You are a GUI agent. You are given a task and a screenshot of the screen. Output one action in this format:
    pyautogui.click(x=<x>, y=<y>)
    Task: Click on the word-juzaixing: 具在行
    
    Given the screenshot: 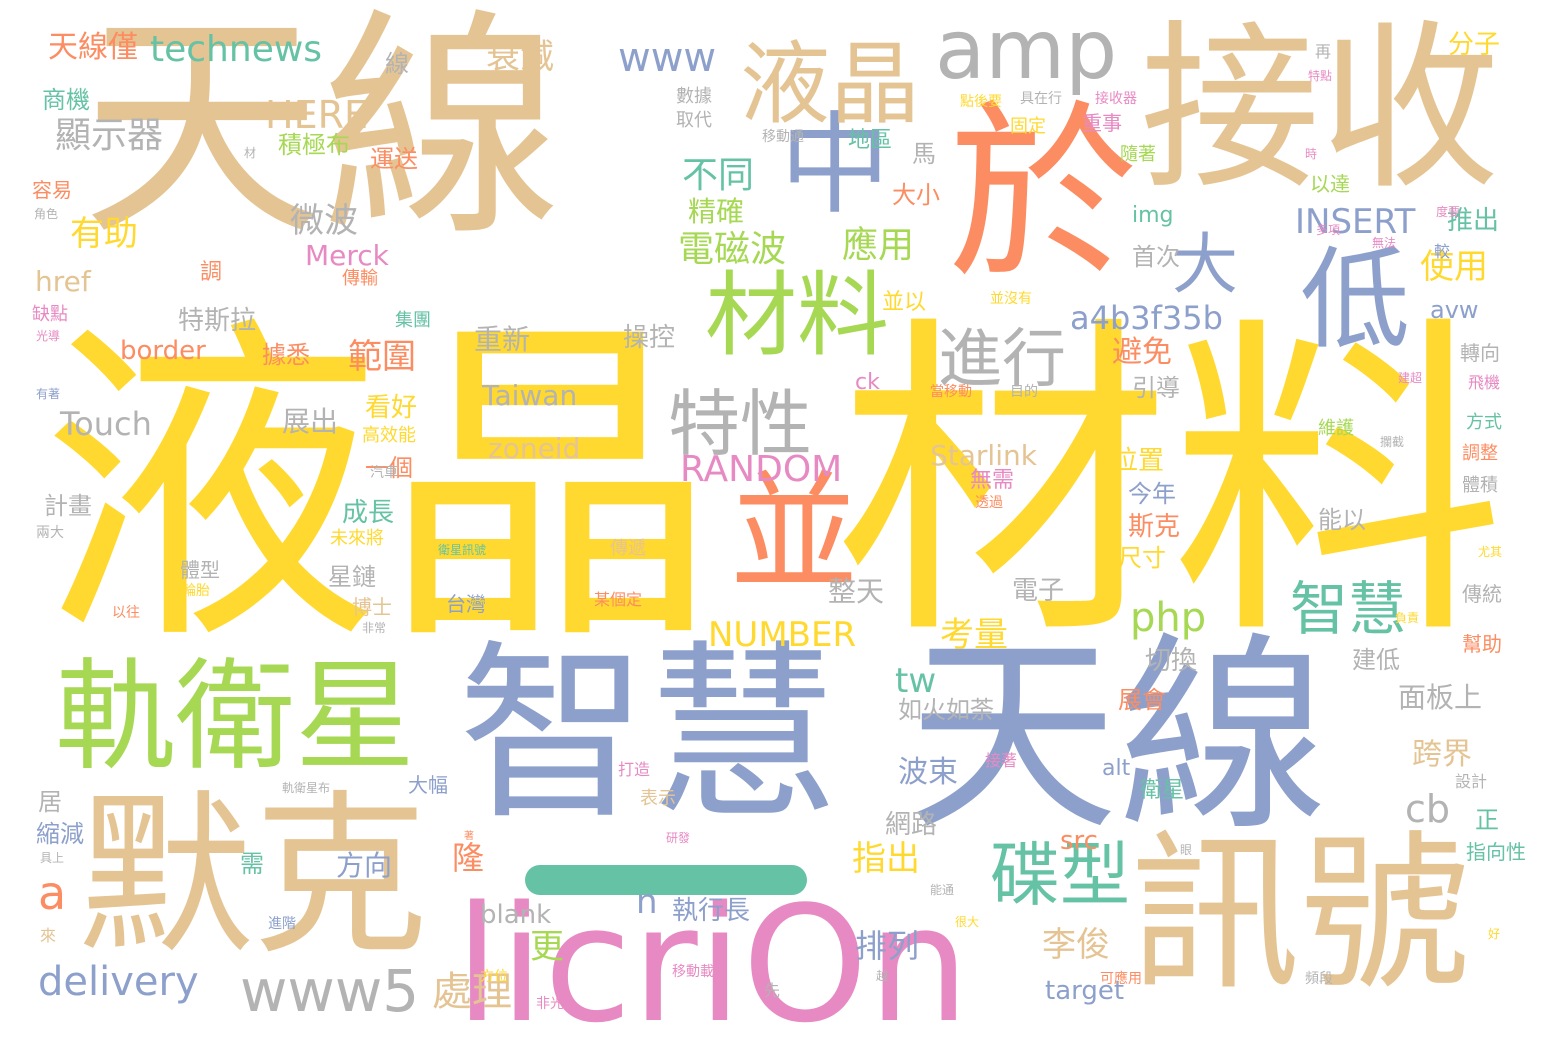 What is the action you would take?
    pyautogui.click(x=1041, y=99)
    